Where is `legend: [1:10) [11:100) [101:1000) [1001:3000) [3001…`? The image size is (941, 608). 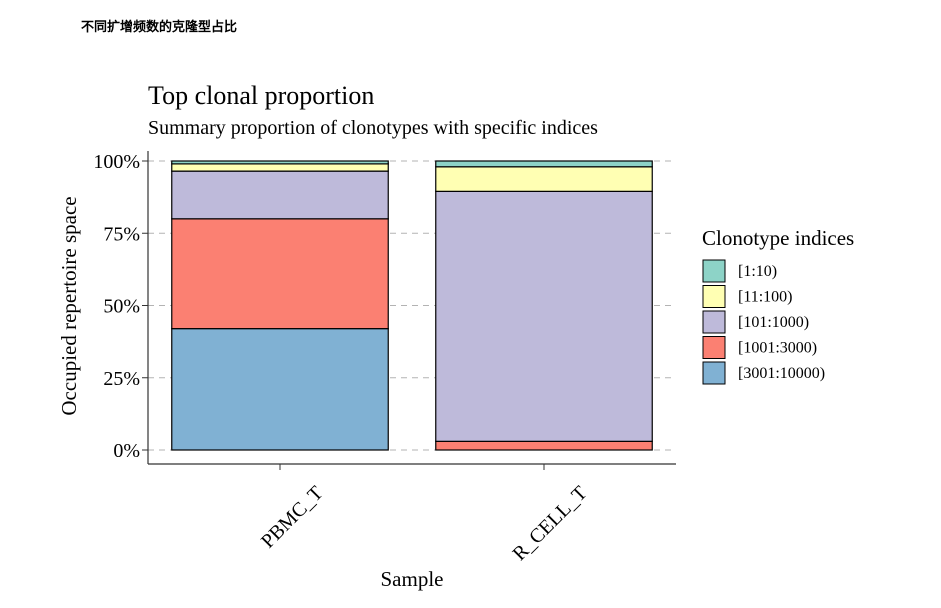
legend: [1:10) [11:100) [101:1000) [1001:3000) [3001… is located at coordinates (763, 322).